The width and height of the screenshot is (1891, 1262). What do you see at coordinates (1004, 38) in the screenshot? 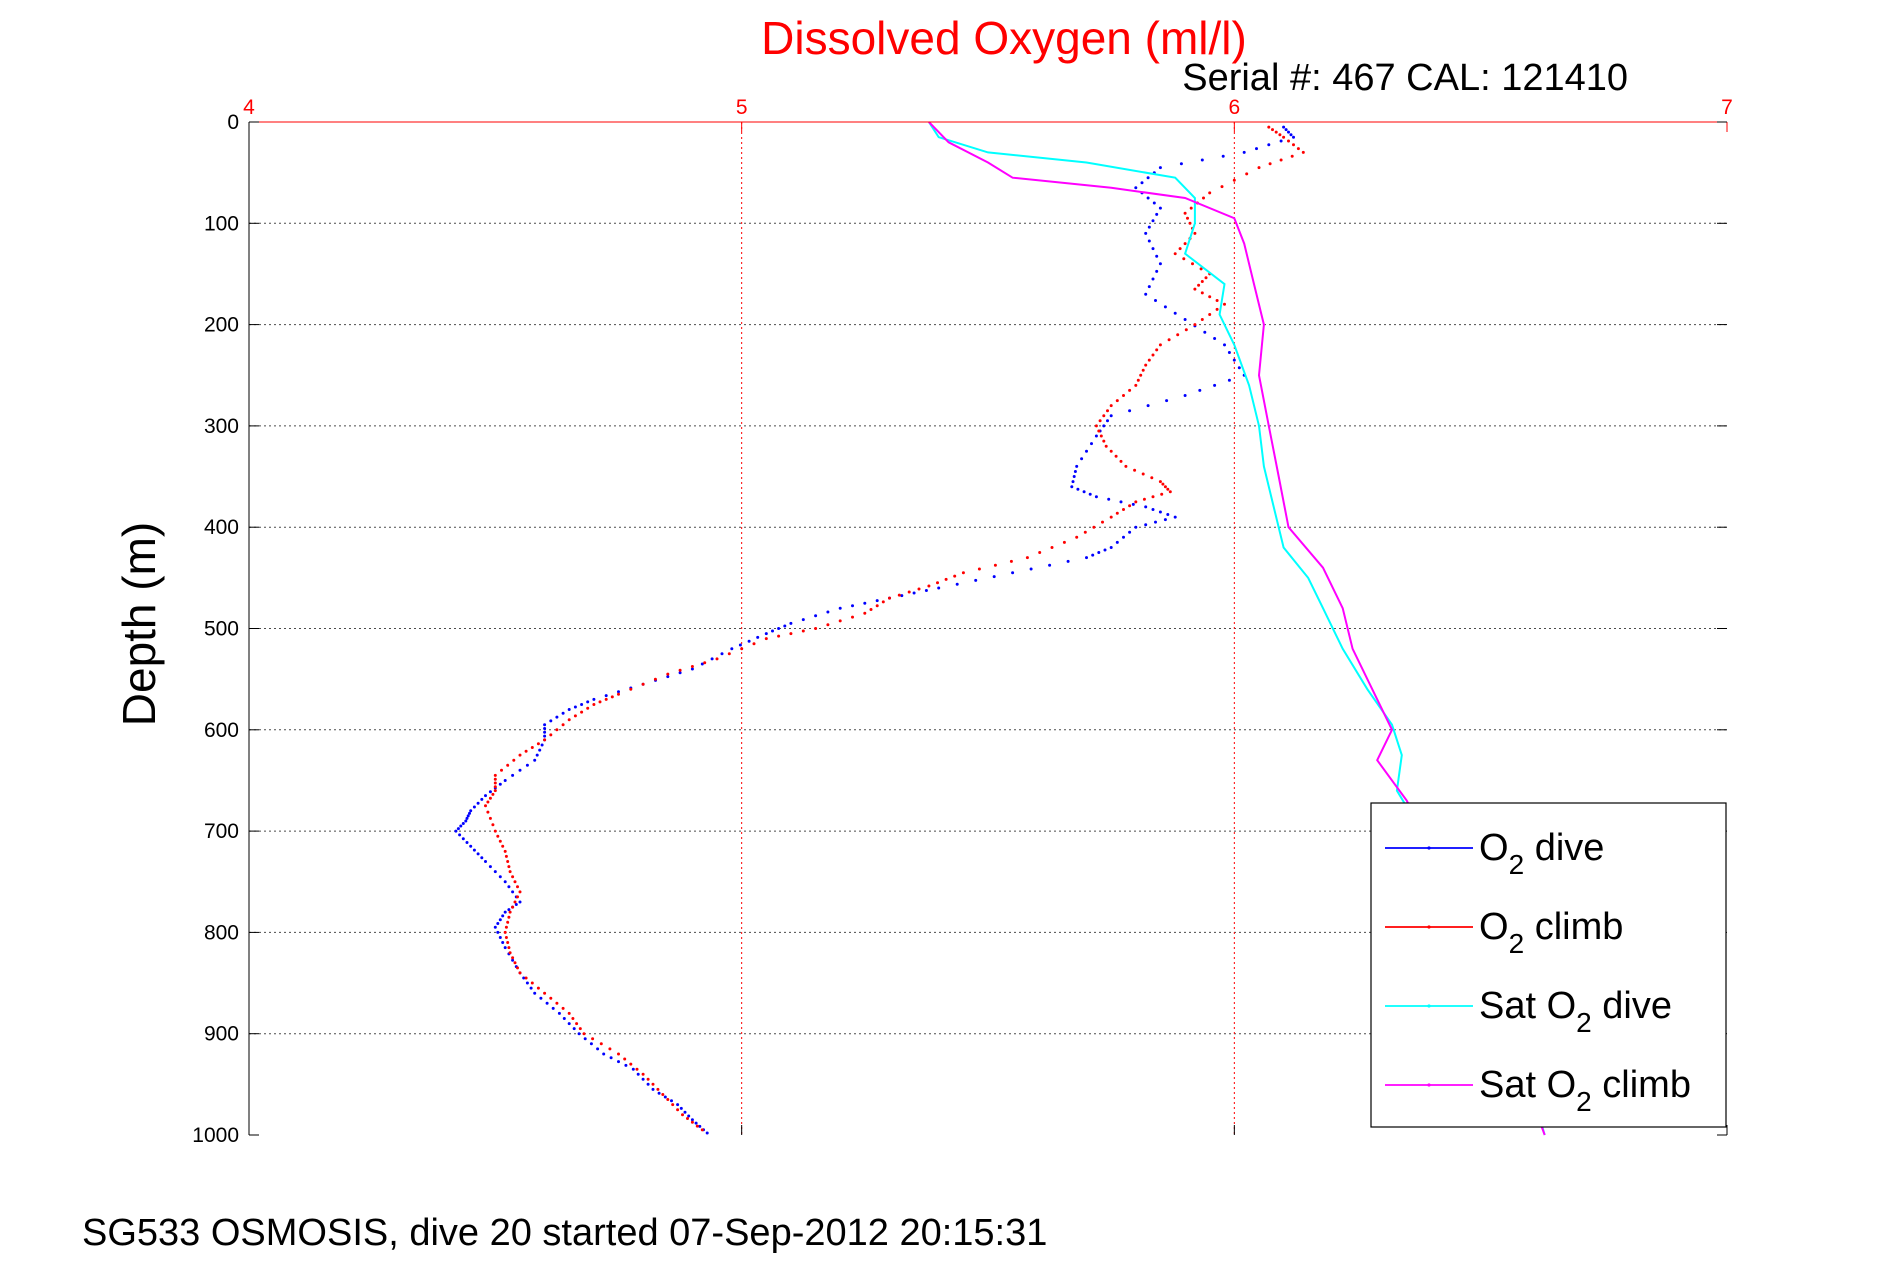
I see `chart-title: Dissolved Oxygen (ml/l)` at bounding box center [1004, 38].